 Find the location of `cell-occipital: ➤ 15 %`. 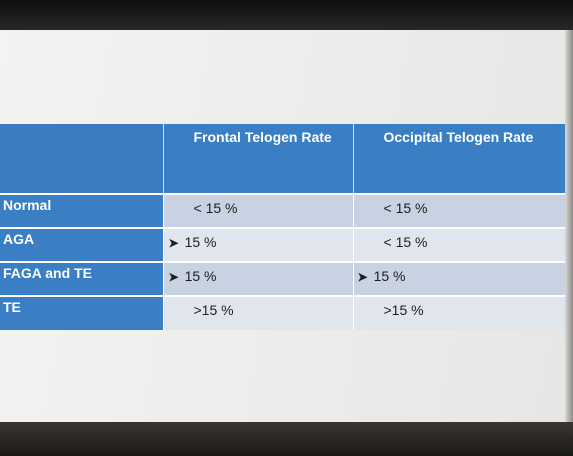

cell-occipital: ➤ 15 % is located at coordinates (461, 278).